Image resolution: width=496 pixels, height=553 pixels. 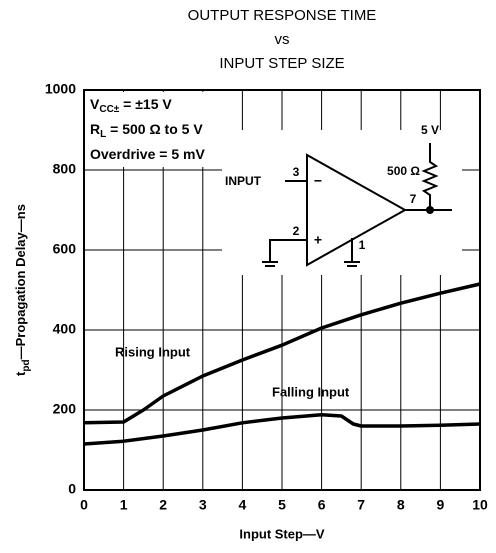 What do you see at coordinates (123, 154) in the screenshot?
I see `condition-symbol: Overdrive` at bounding box center [123, 154].